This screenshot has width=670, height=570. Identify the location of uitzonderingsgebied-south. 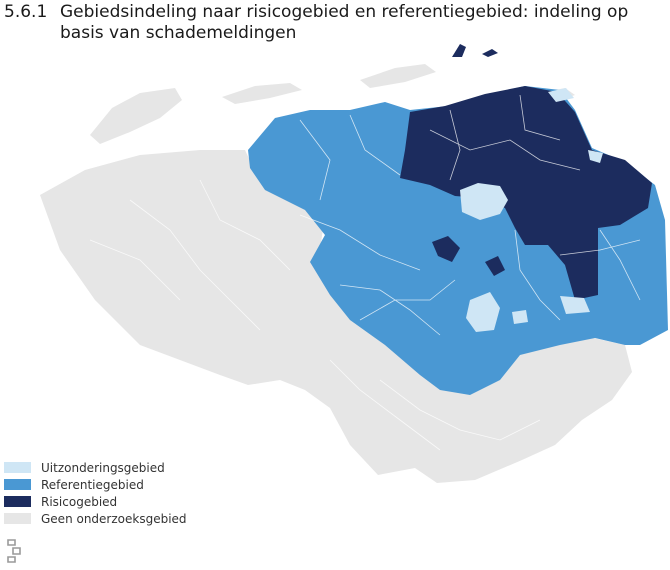
(483, 312).